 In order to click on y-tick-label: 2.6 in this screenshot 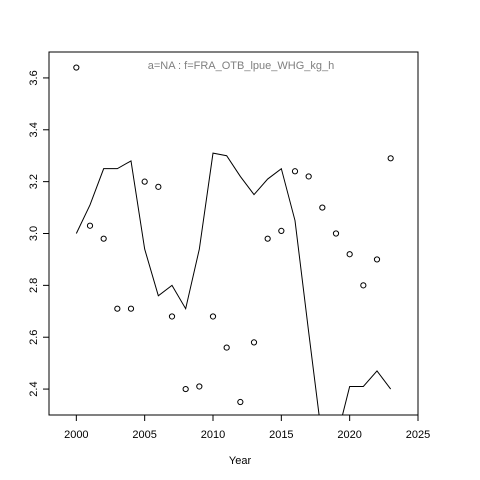, I will do `click(34, 337)`.